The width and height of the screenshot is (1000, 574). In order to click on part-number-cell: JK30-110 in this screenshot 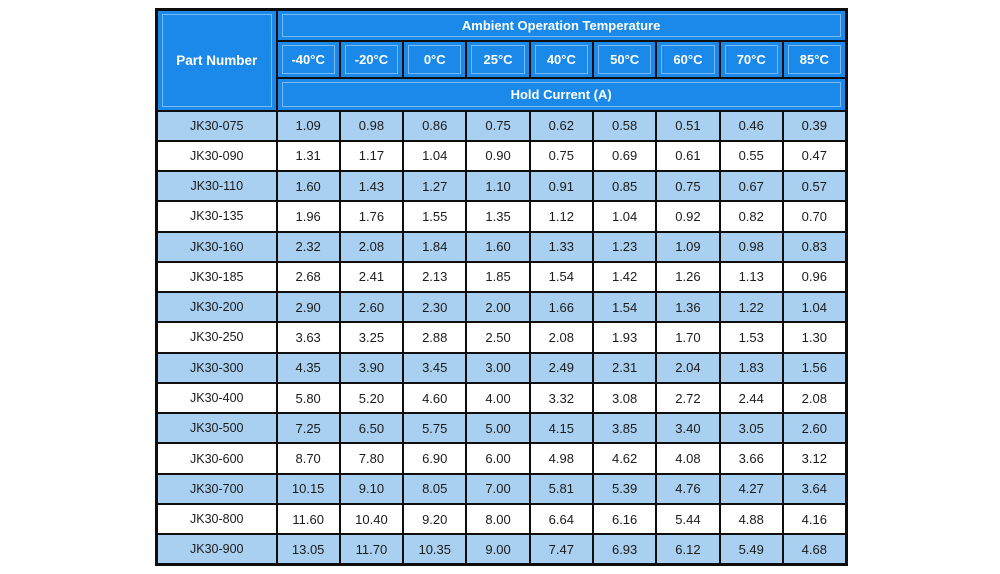, I will do `click(216, 186)`.